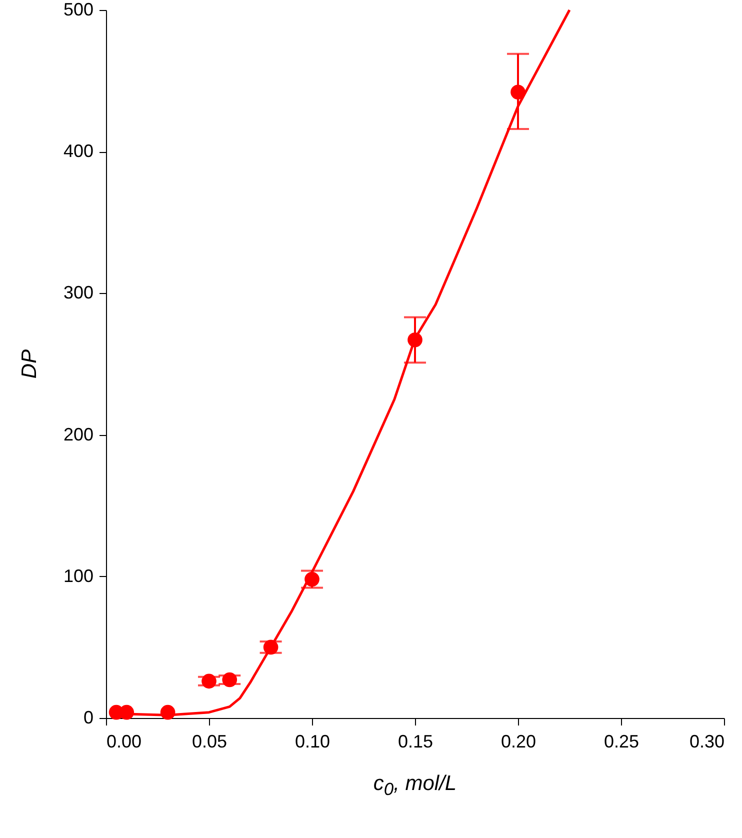  Describe the element at coordinates (78, 576) in the screenshot. I see `y-tick-label: 100` at that location.